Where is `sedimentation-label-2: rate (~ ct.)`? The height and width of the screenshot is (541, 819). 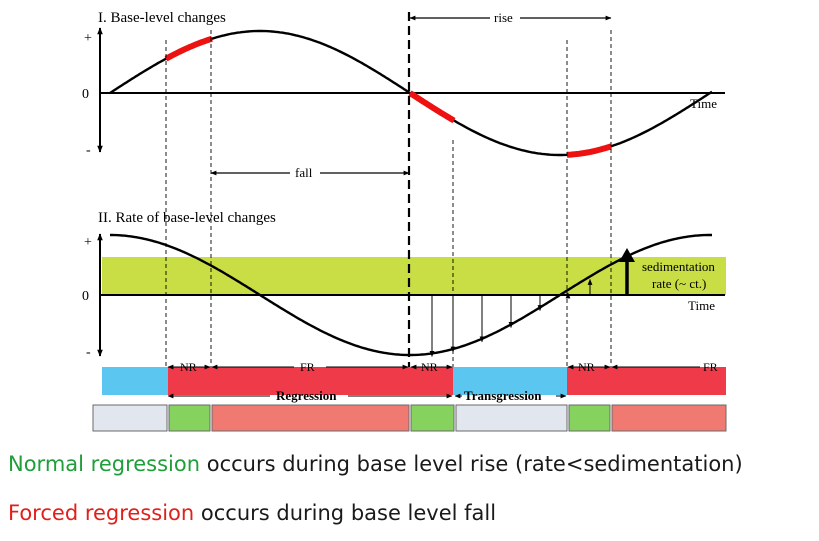 sedimentation-label-2: rate (~ ct.) is located at coordinates (679, 283).